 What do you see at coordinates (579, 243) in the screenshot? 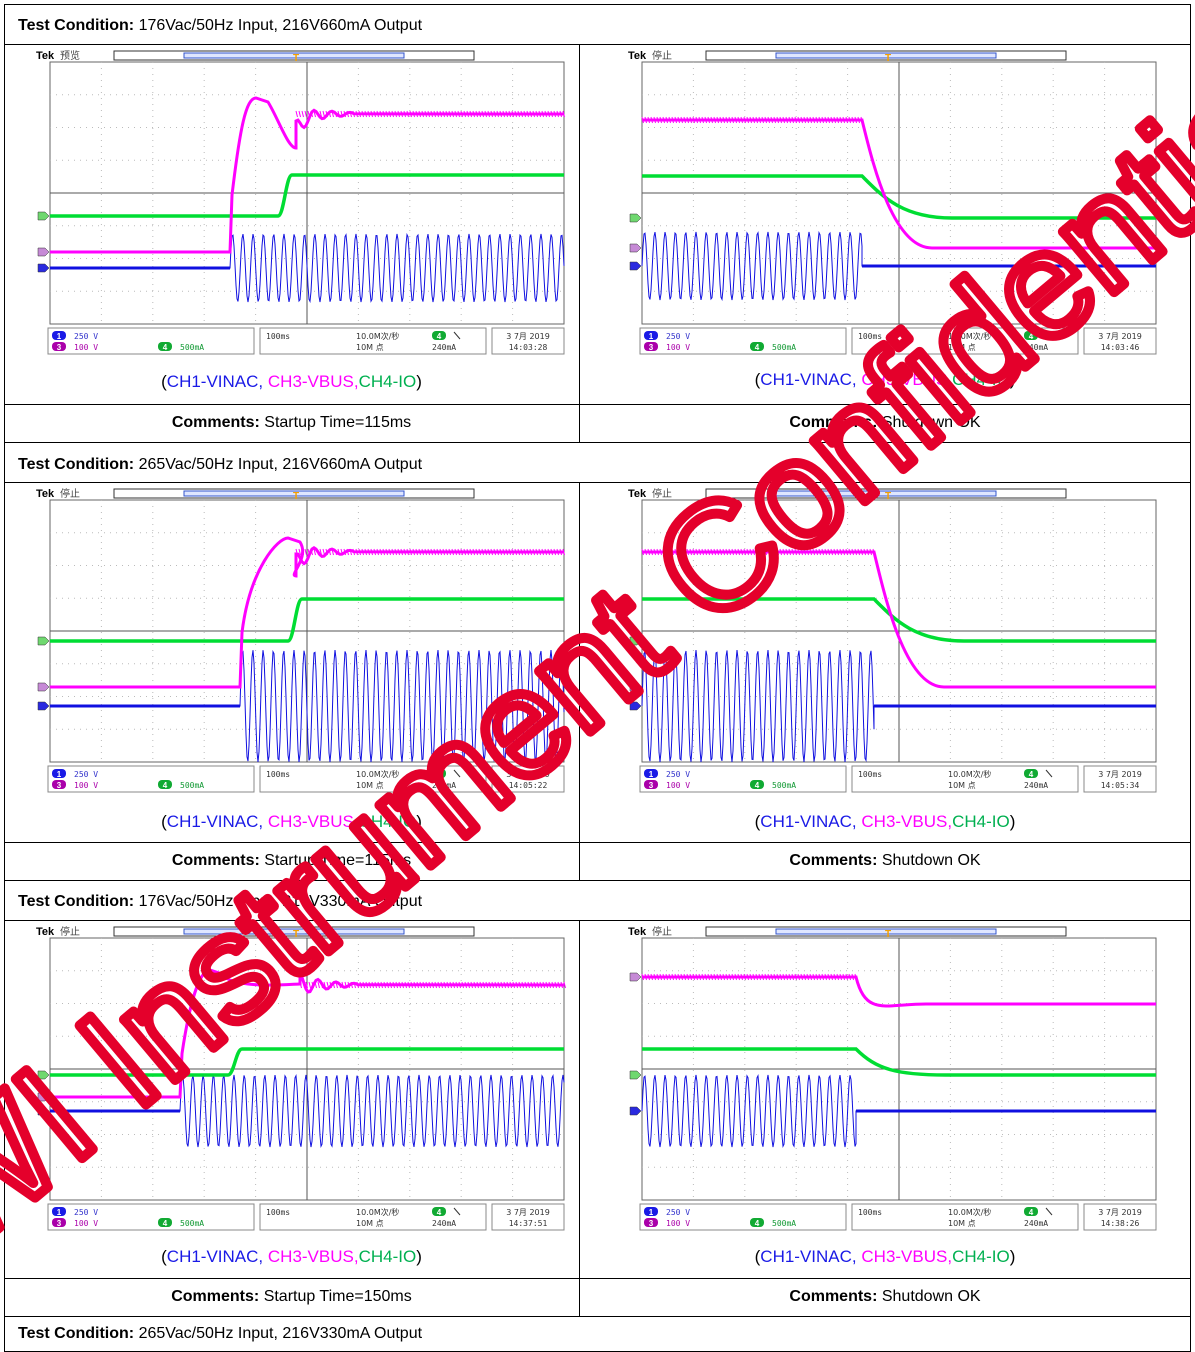
I see `table-column-divider` at bounding box center [579, 243].